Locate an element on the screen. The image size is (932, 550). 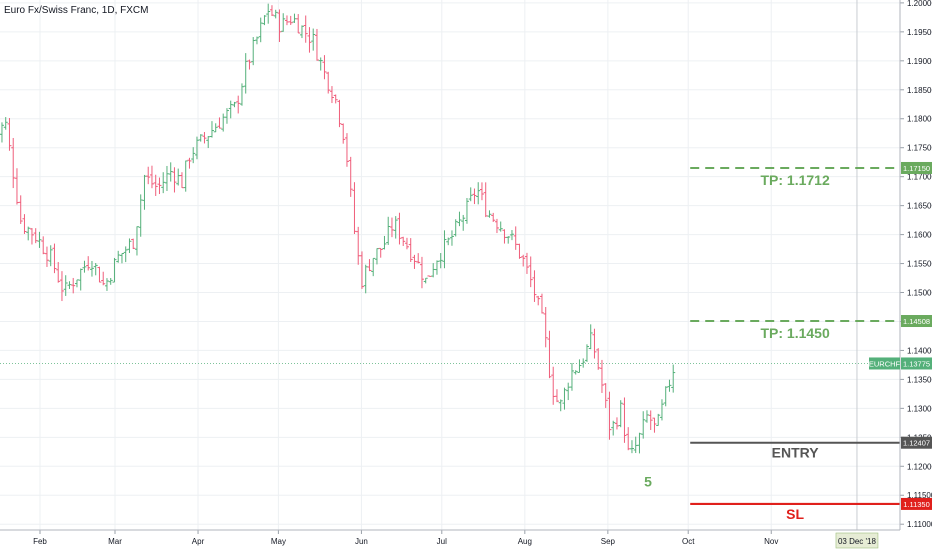
x-tick-label: Apr is located at coordinates (198, 541).